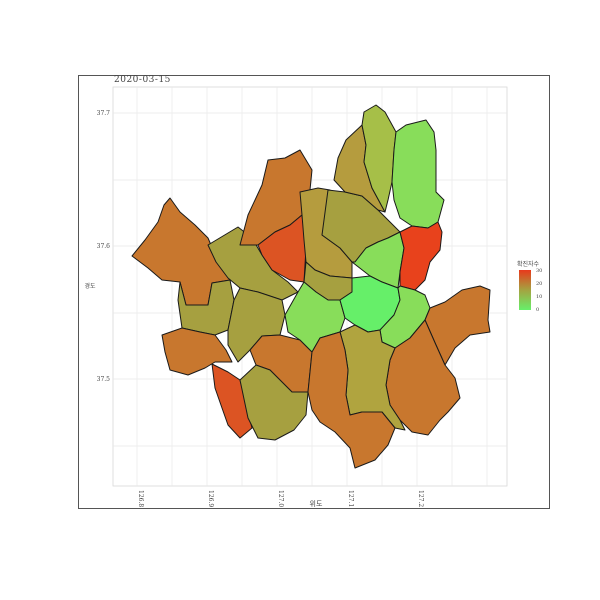 The width and height of the screenshot is (600, 600). I want to click on legend-colorbar, so click(525, 290).